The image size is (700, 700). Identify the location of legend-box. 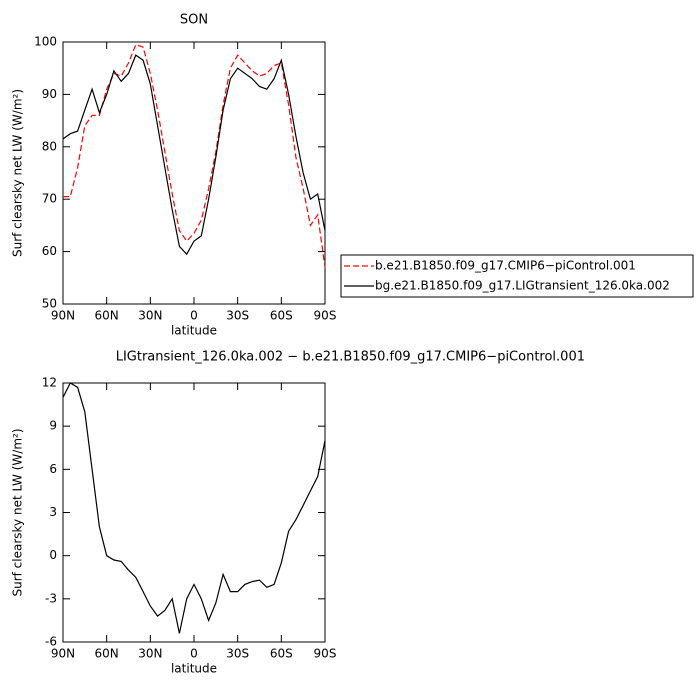
(517, 276).